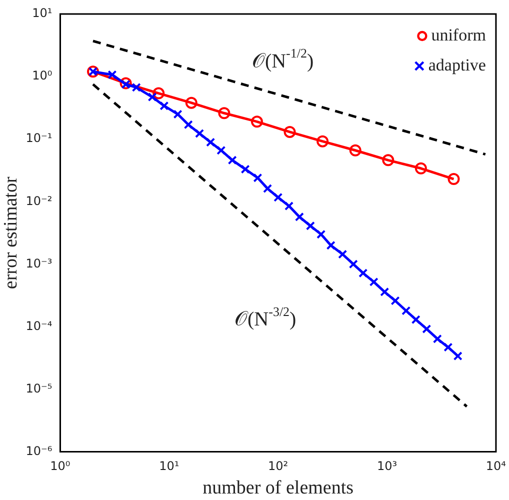  I want to click on legend-label: adaptive, so click(457, 64).